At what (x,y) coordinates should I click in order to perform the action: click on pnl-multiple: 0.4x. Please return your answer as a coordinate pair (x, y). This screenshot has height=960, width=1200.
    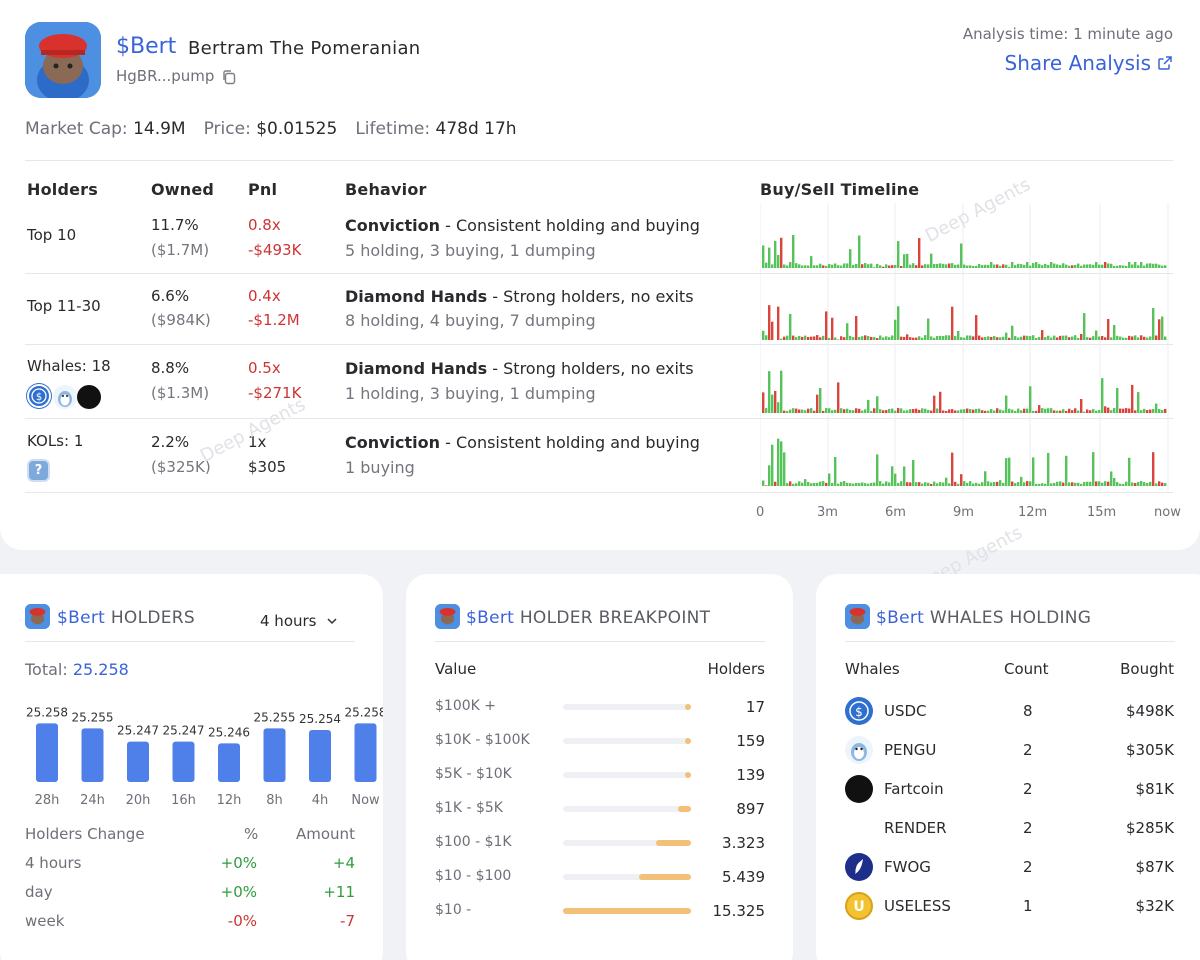
    Looking at the image, I should click on (264, 296).